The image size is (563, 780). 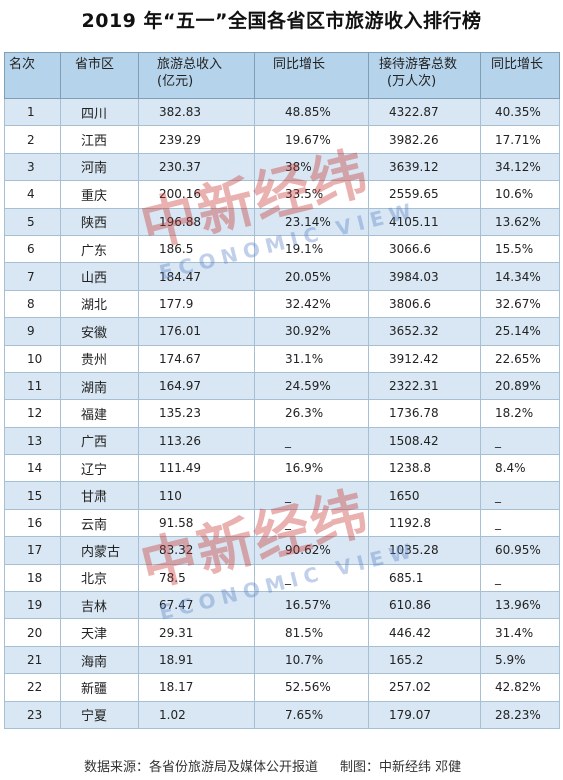 What do you see at coordinates (311, 632) in the screenshot?
I see `revenue-growth-cell: 81.5%` at bounding box center [311, 632].